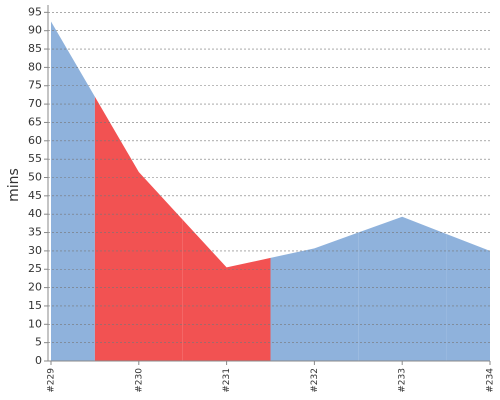 This screenshot has height=400, width=500. What do you see at coordinates (35, 305) in the screenshot?
I see `y-tick-label: 15` at bounding box center [35, 305].